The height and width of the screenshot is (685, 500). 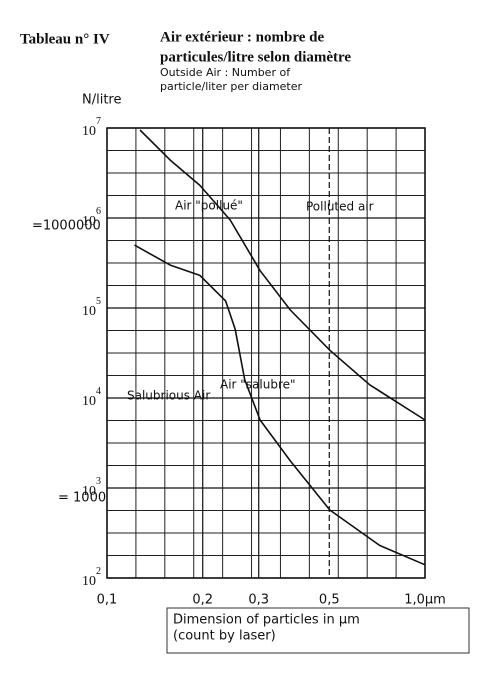 I want to click on x-tick-label: 0,3, so click(x=258, y=600).